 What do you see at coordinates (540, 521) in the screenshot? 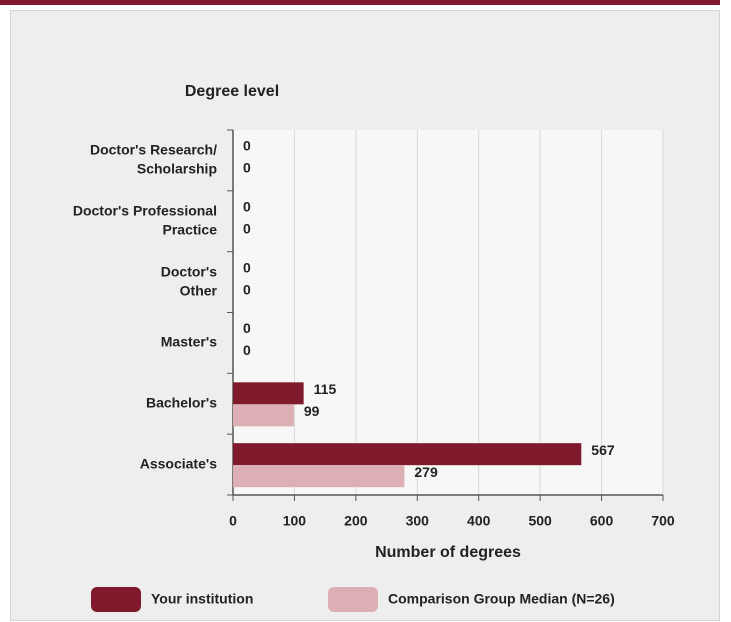
I see `x-tick-label: 500` at bounding box center [540, 521].